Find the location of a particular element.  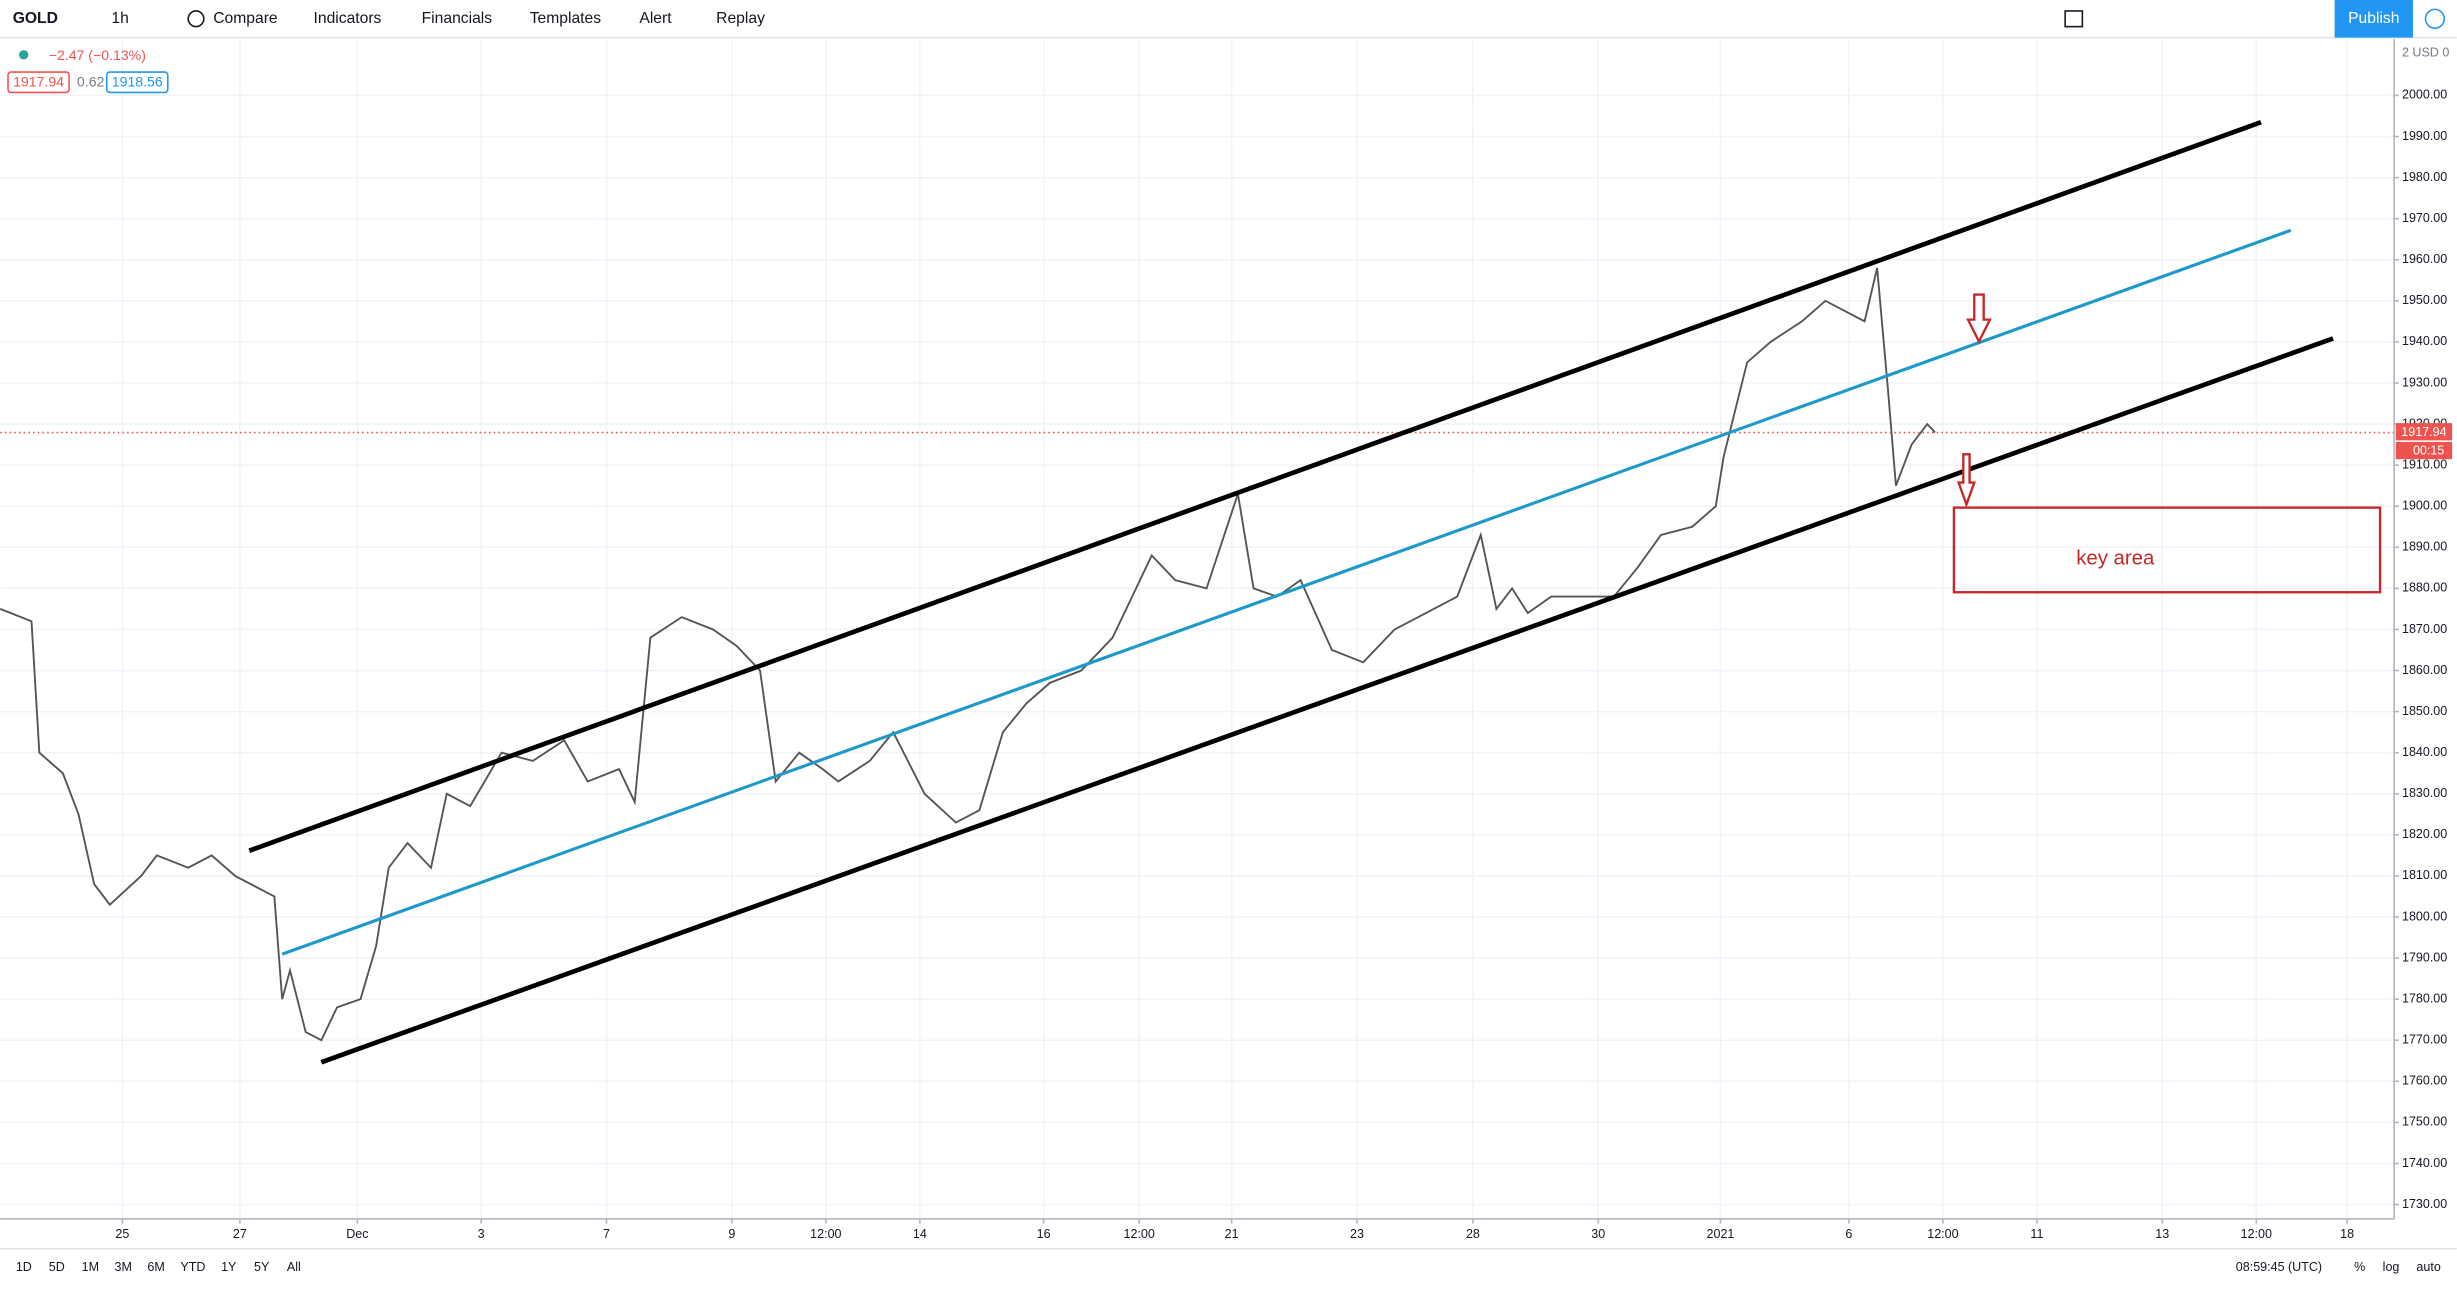

publish-label: Publish is located at coordinates (2373, 18).